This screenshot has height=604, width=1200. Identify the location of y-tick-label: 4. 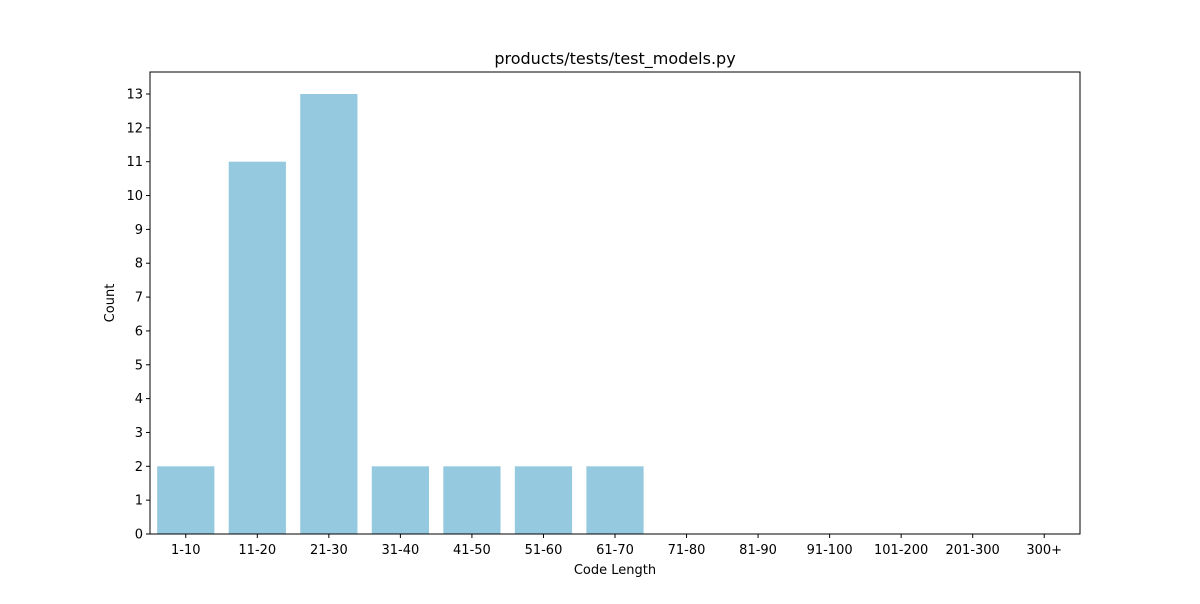
(139, 399).